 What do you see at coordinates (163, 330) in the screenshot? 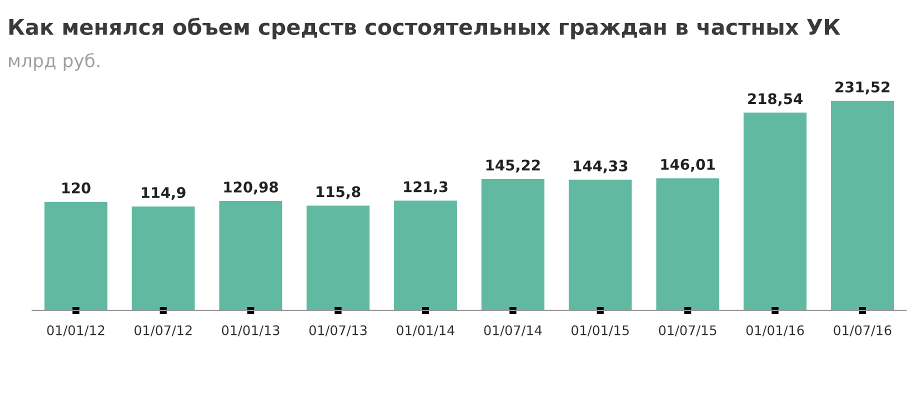
I see `x-tick-label: 01/07/12` at bounding box center [163, 330].